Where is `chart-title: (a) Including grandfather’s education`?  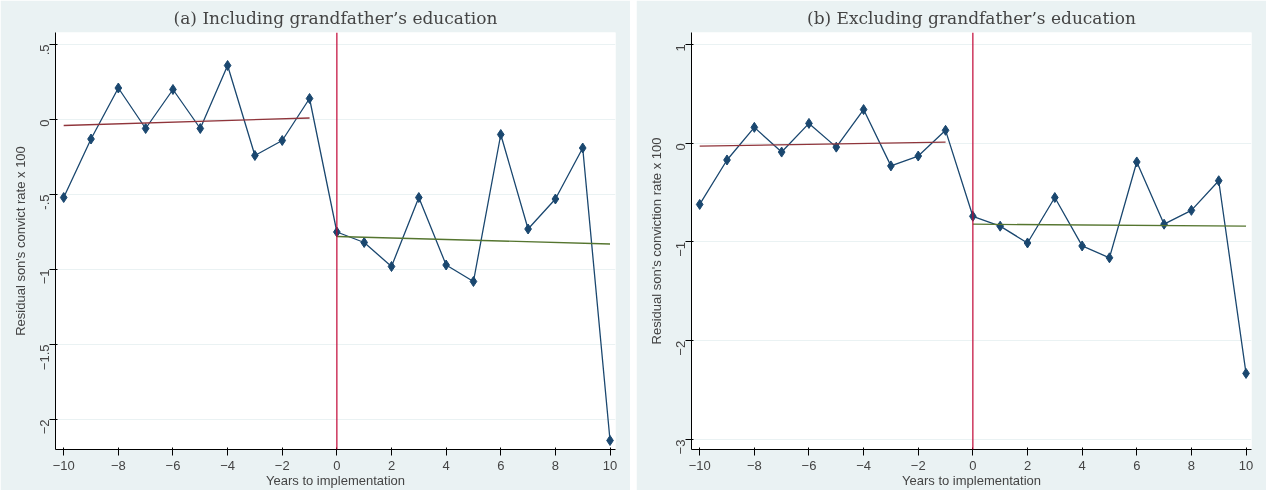
chart-title: (a) Including grandfather’s education is located at coordinates (335, 17).